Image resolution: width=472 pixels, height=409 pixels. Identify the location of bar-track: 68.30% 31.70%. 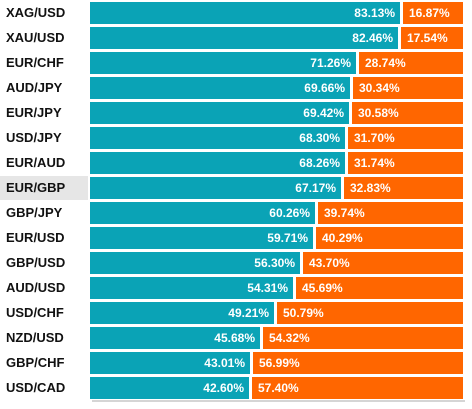
(276, 138).